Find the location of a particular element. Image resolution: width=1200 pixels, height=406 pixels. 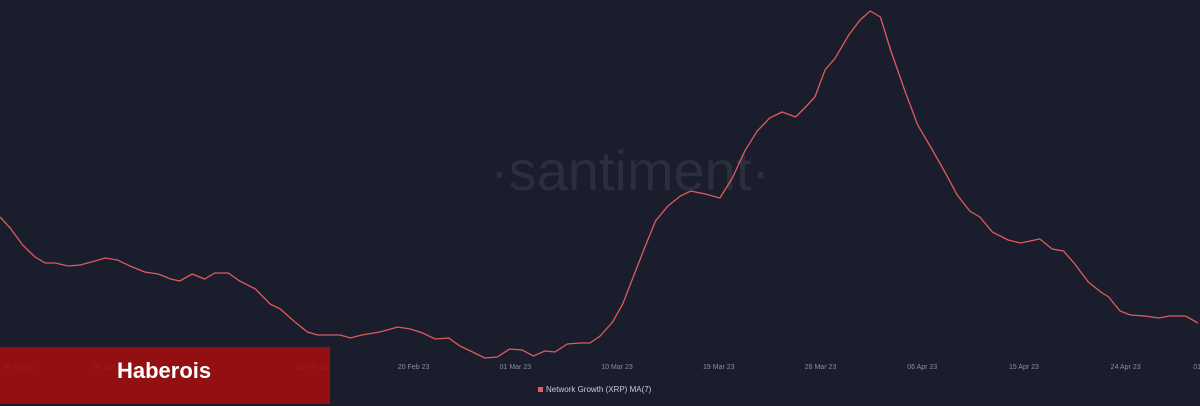

x-tick-label: 01 Mar 23 is located at coordinates (516, 367).